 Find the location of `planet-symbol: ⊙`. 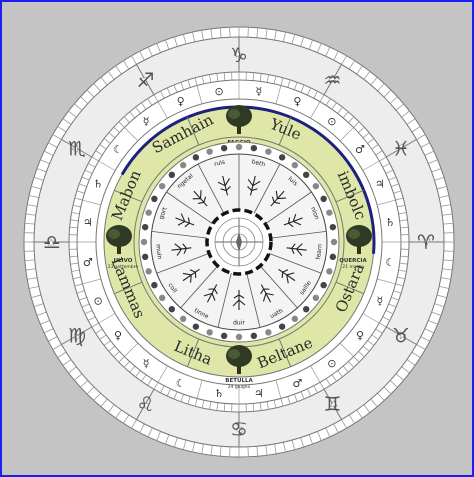

planet-symbol: ⊙ is located at coordinates (218, 91).